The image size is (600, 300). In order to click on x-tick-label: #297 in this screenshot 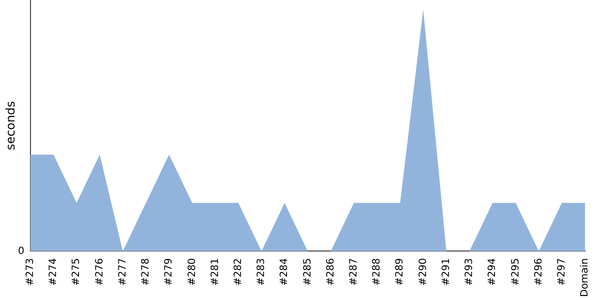, I will do `click(562, 272)`.